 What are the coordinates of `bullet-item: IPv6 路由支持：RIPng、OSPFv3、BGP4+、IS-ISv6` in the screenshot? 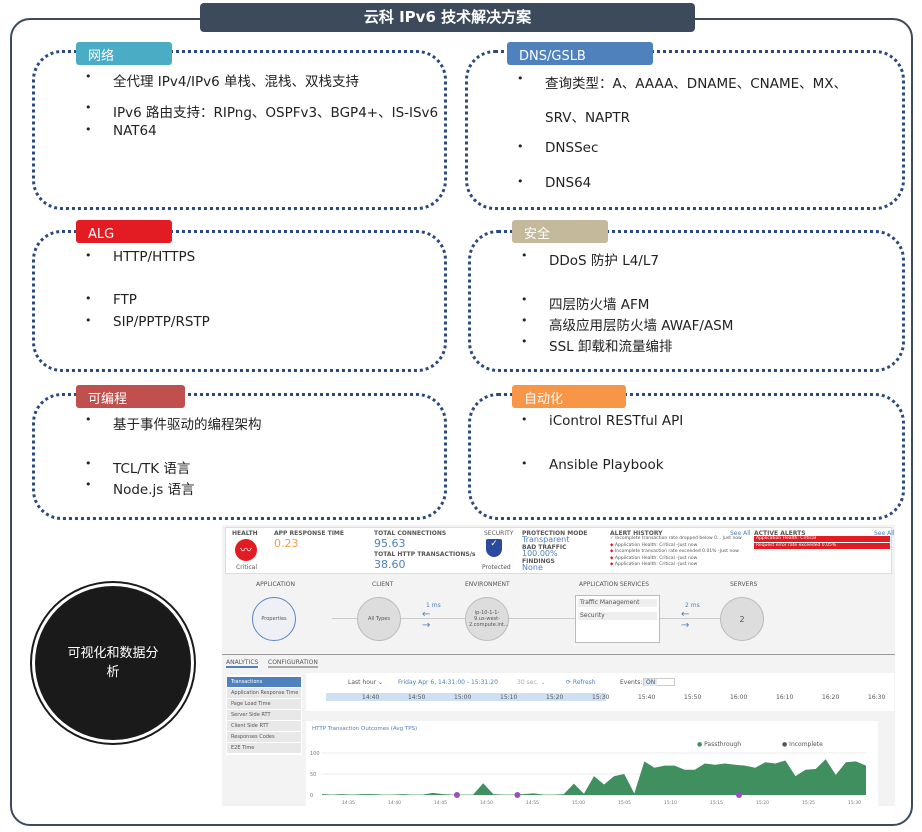 It's located at (261, 111).